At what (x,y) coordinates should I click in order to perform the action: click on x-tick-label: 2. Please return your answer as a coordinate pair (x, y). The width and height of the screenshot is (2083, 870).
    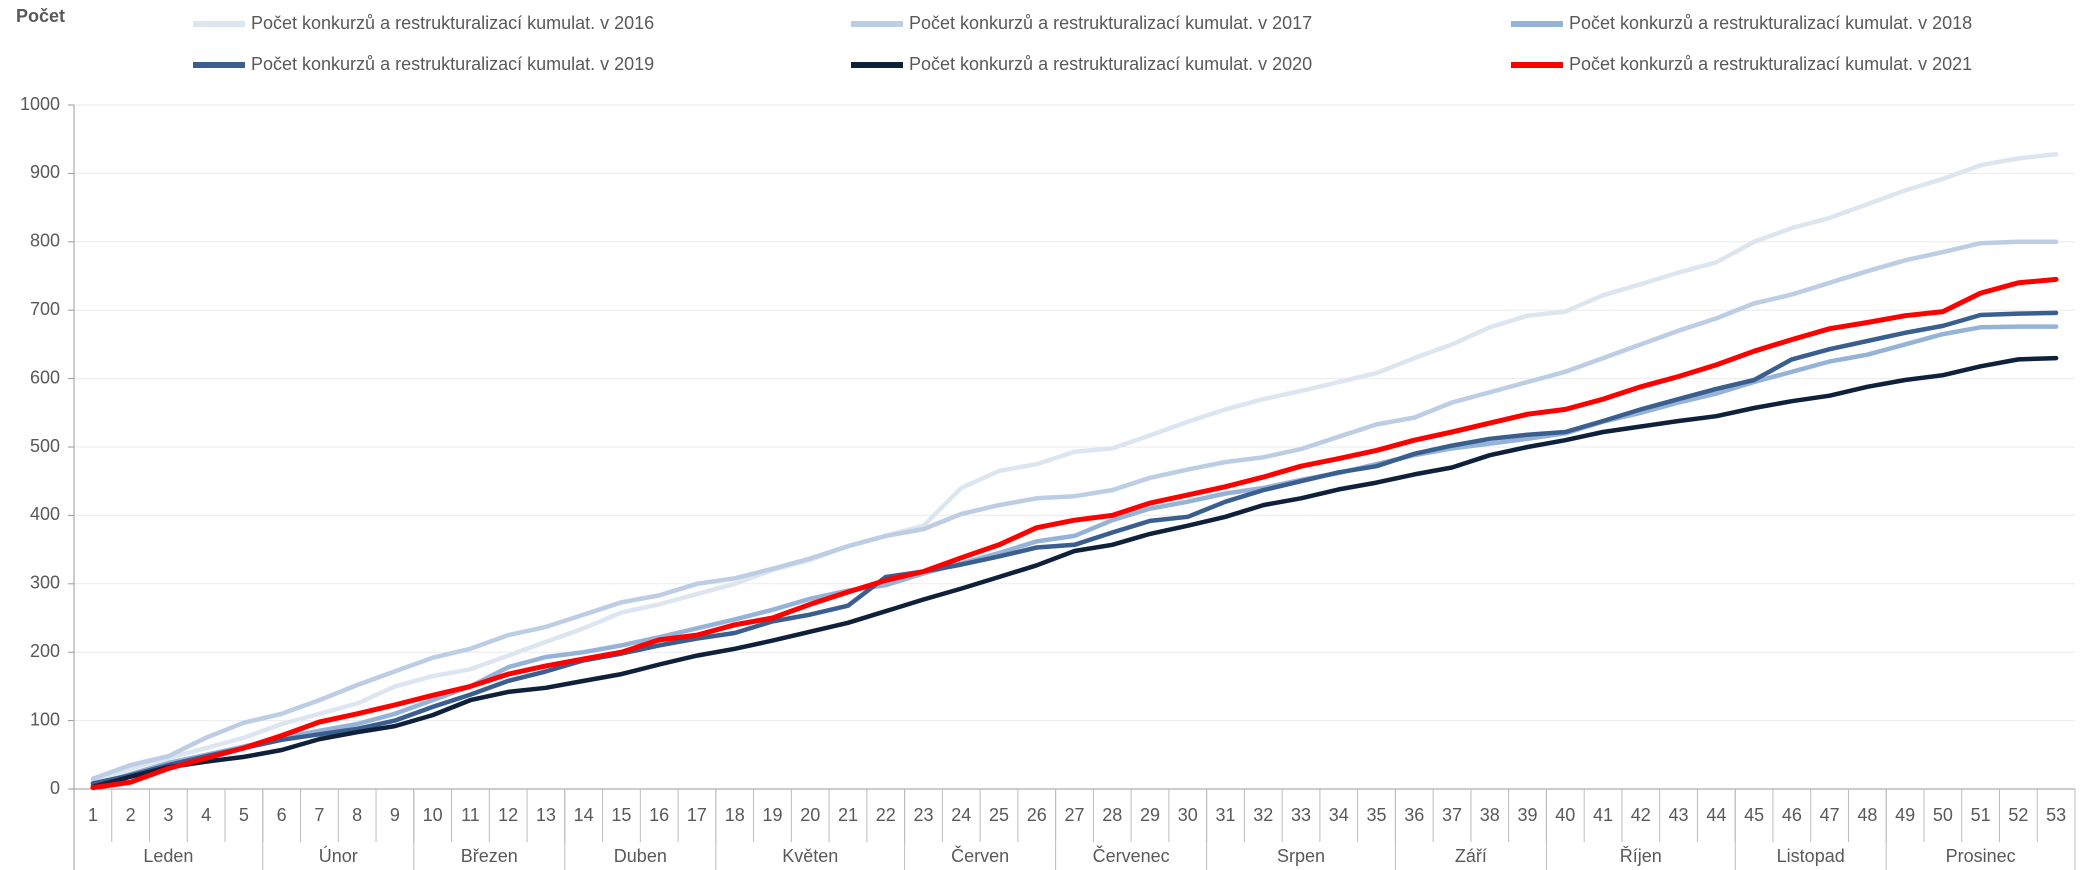
    Looking at the image, I should click on (131, 815).